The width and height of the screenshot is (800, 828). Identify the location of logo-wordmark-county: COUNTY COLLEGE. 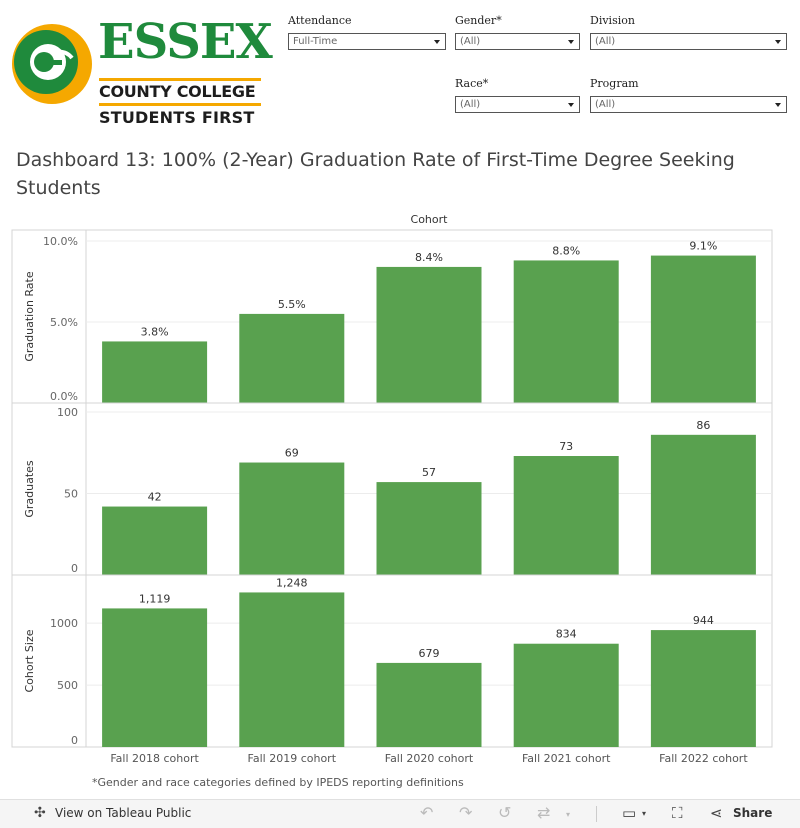
(177, 91).